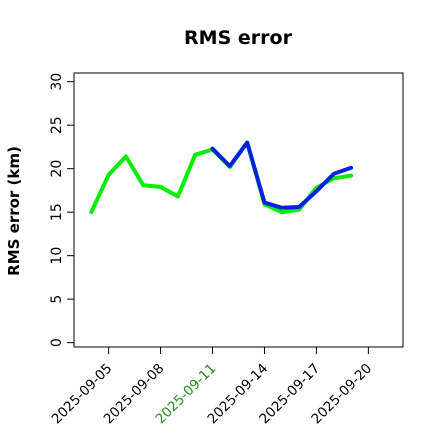 This screenshot has height=440, width=440. I want to click on y-tick-label: 15, so click(57, 212).